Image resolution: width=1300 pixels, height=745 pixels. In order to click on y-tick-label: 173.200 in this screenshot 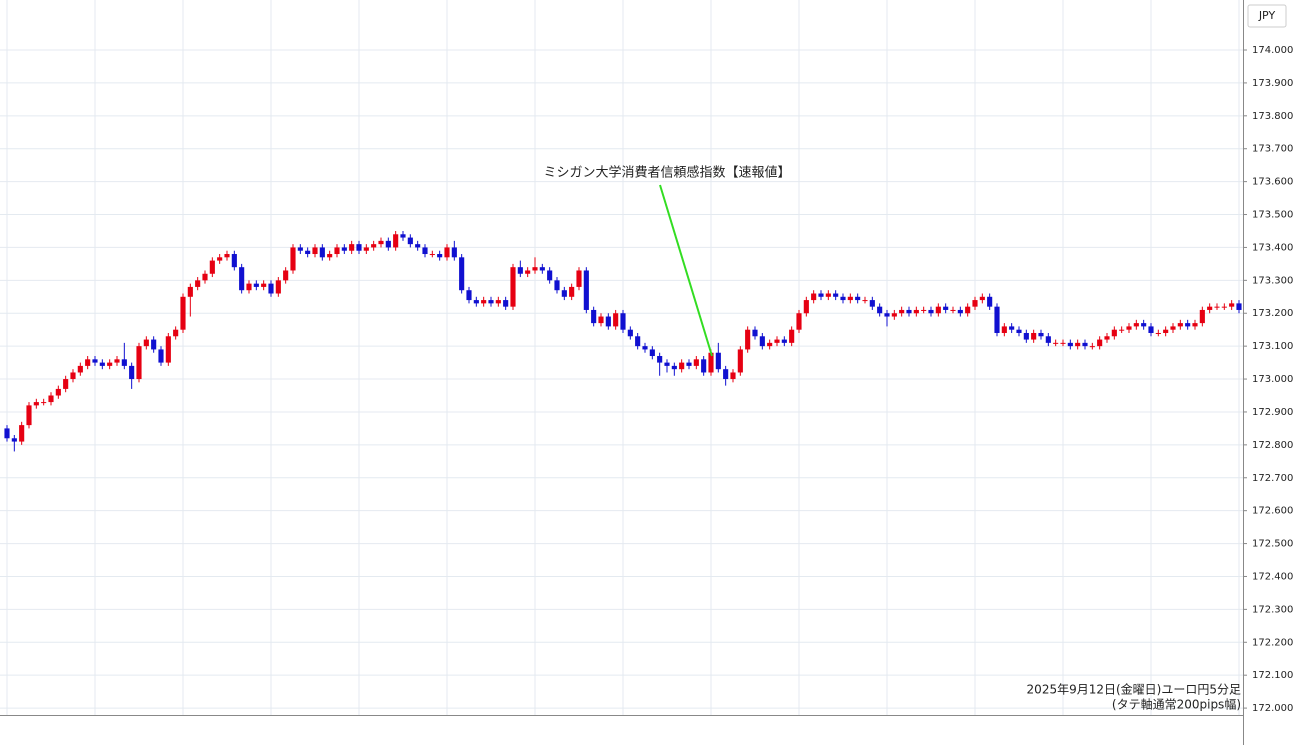, I will do `click(1272, 313)`.